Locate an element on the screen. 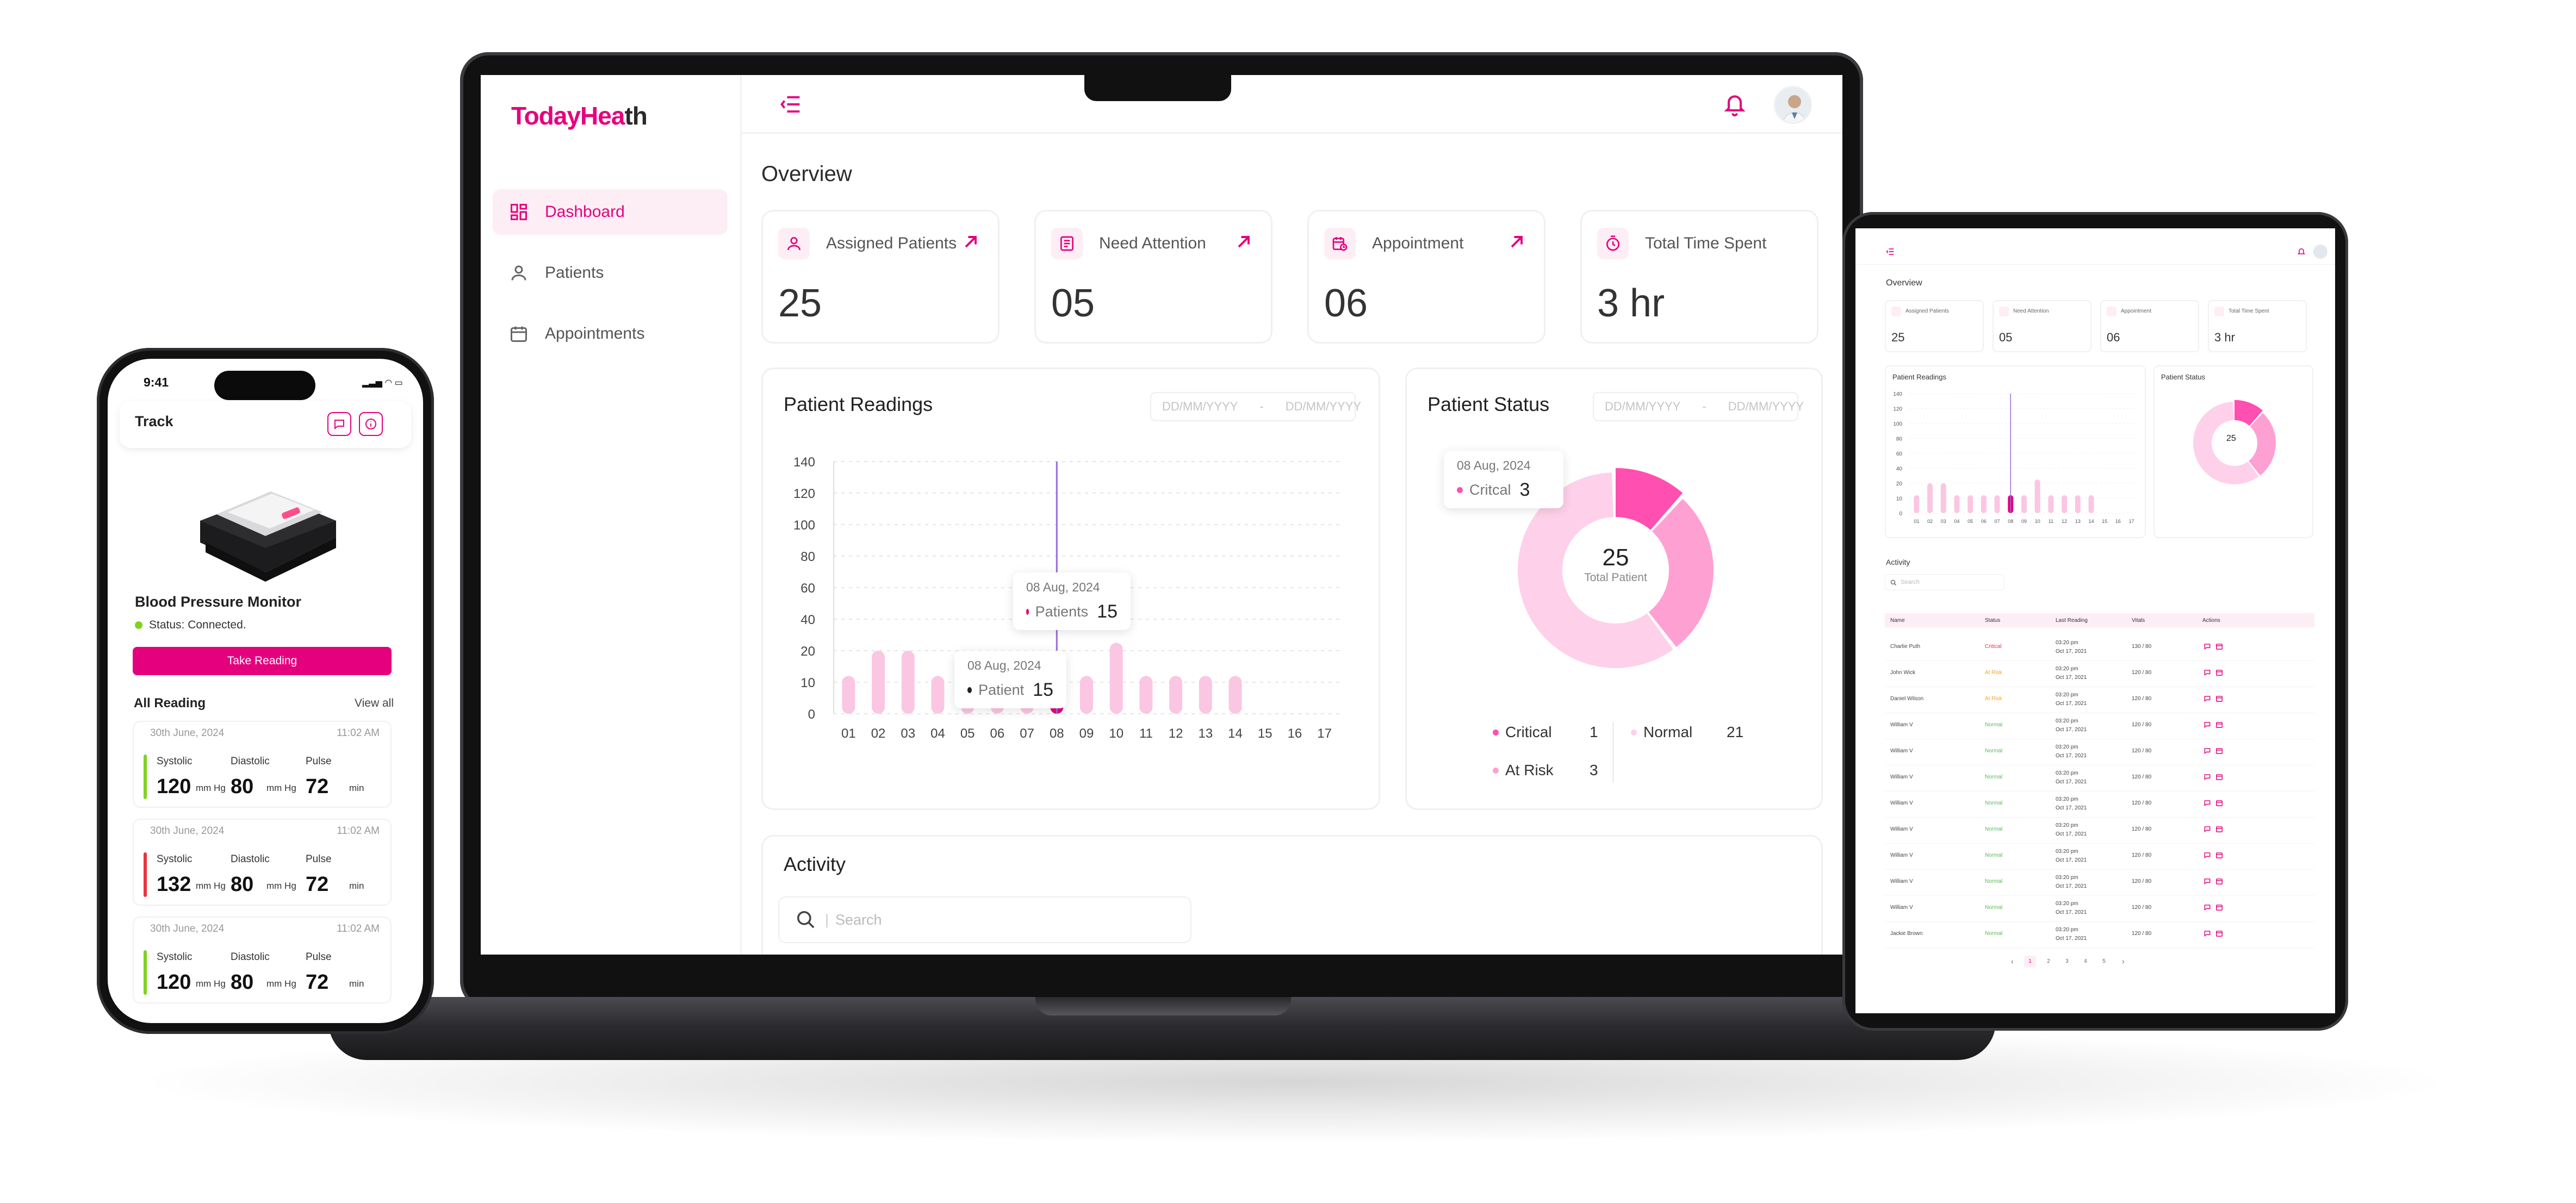 This screenshot has width=2576, height=1203. prev-page-icon: ‹ is located at coordinates (2013, 961).